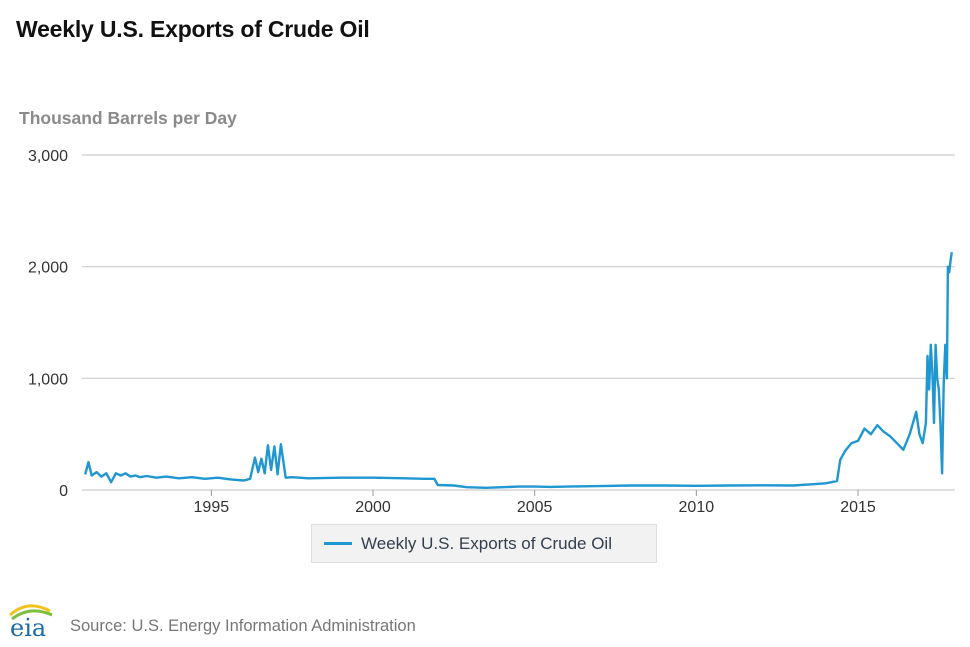  I want to click on x-tick-label: 2000, so click(373, 507).